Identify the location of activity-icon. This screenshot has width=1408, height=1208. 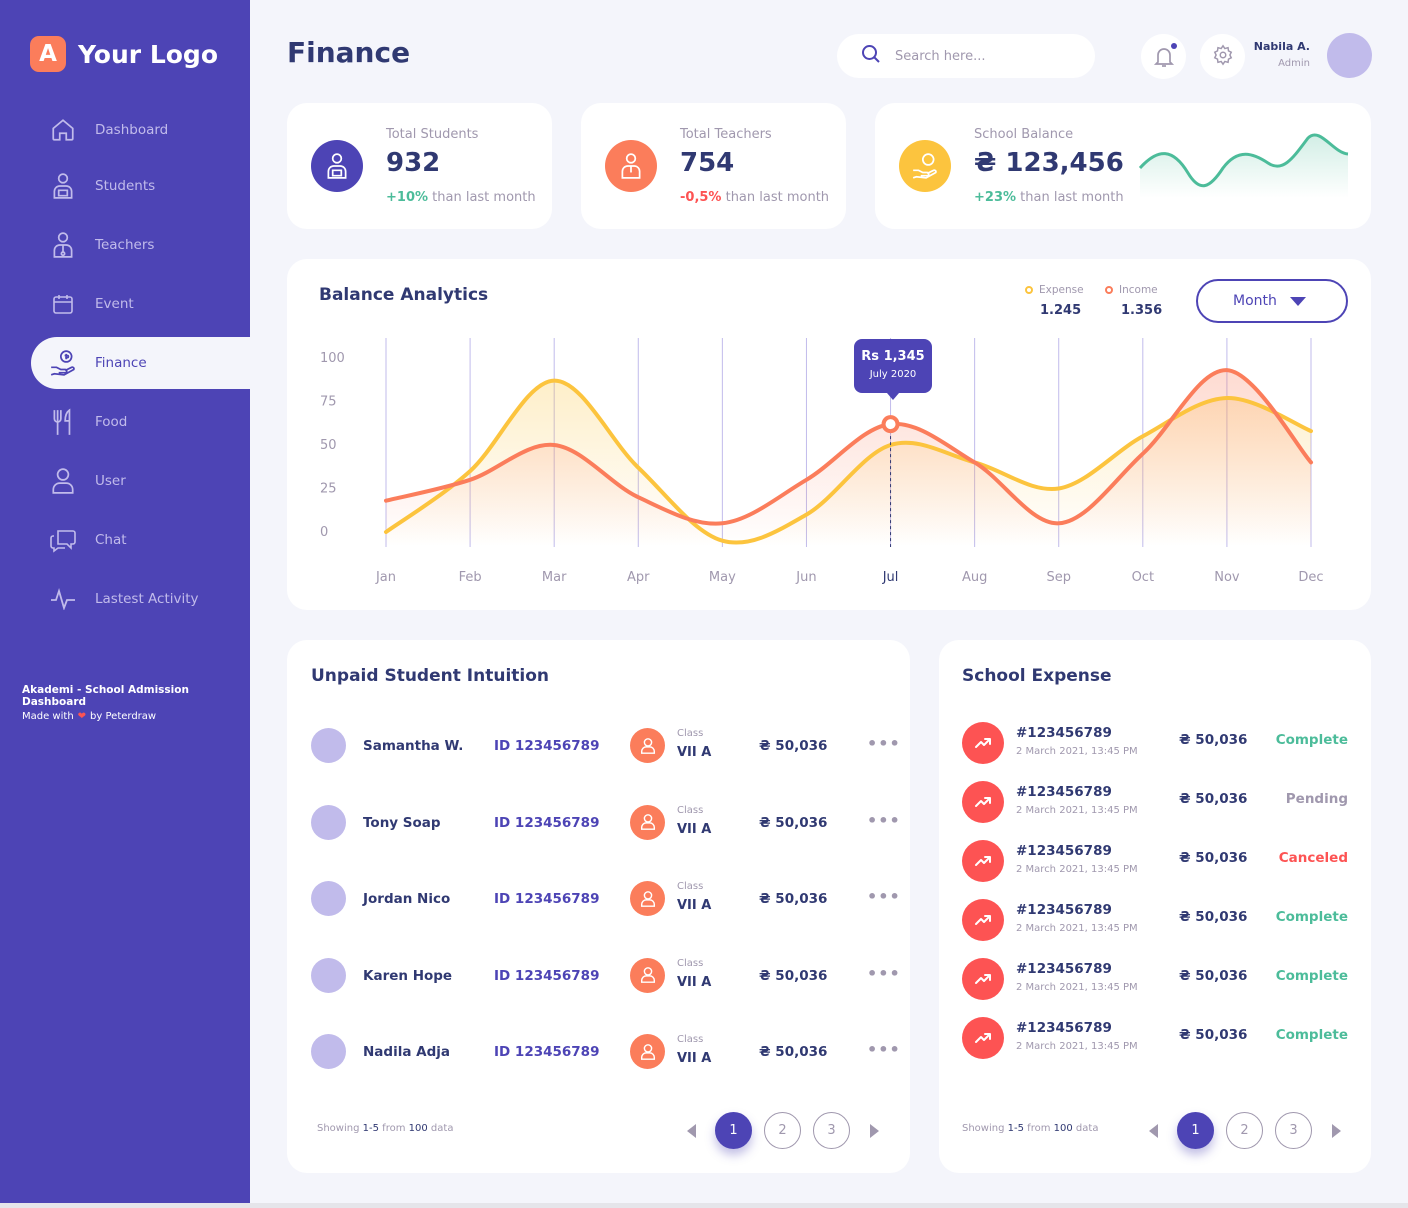
(63, 599).